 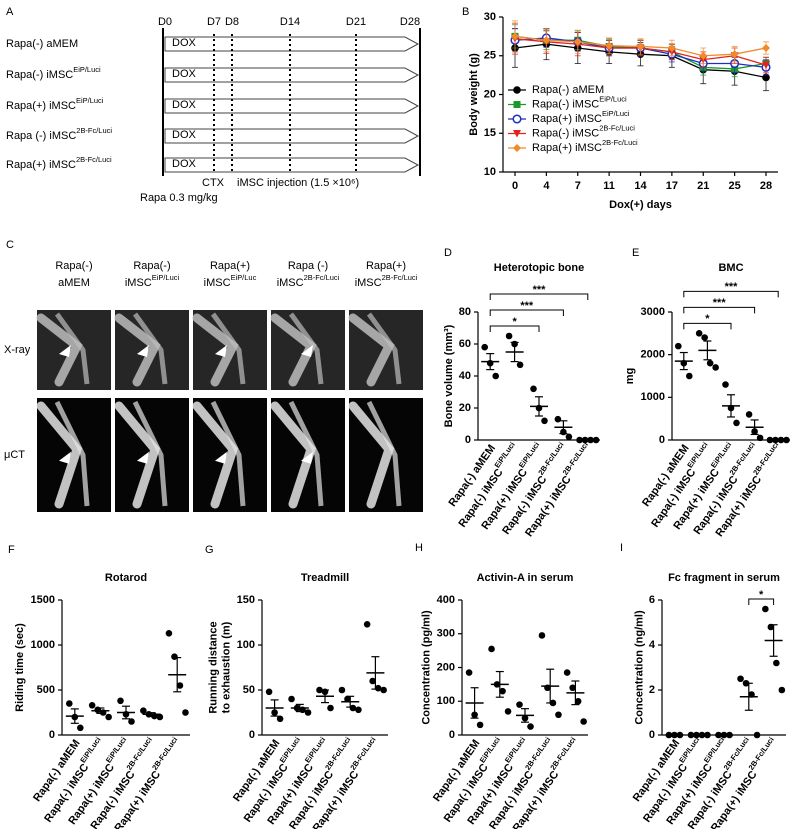 I want to click on dox-label: DOX, so click(x=184, y=135).